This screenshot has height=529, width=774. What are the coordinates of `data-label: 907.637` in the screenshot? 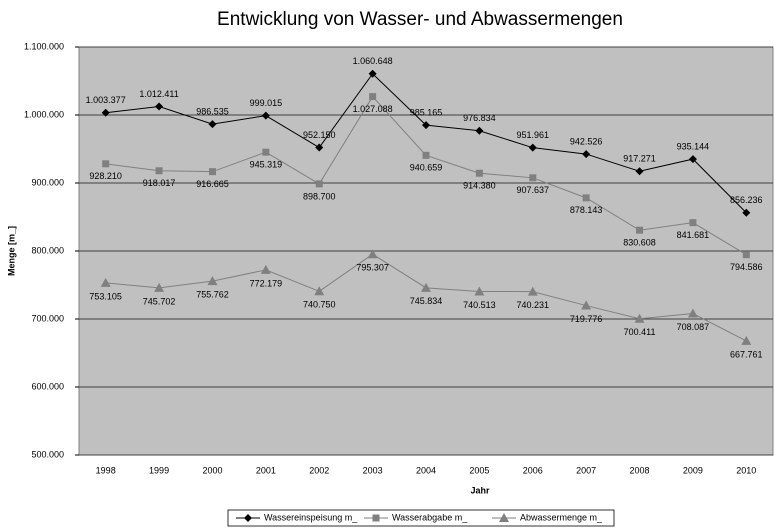 It's located at (532, 190).